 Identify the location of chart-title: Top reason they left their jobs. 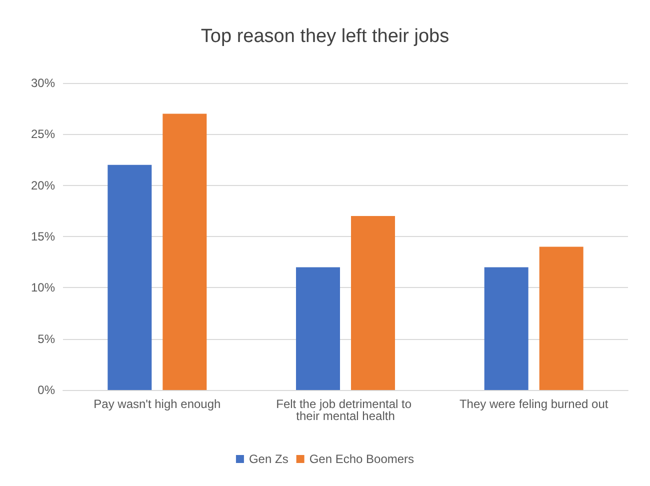
(325, 36).